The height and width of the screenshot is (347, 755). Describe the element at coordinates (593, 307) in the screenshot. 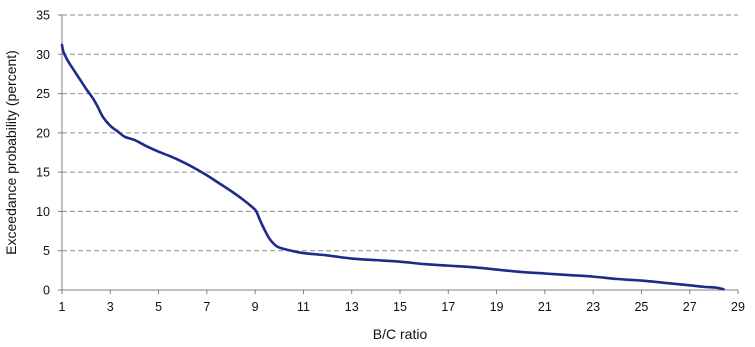

I see `x-tick-label-23: 23` at that location.